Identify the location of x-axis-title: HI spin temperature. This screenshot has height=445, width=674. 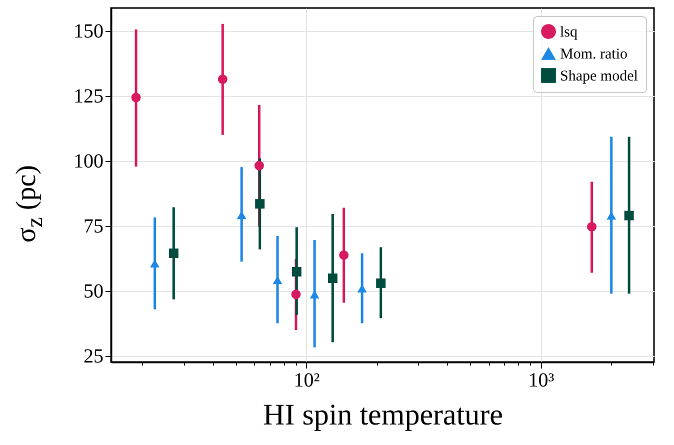
(383, 415).